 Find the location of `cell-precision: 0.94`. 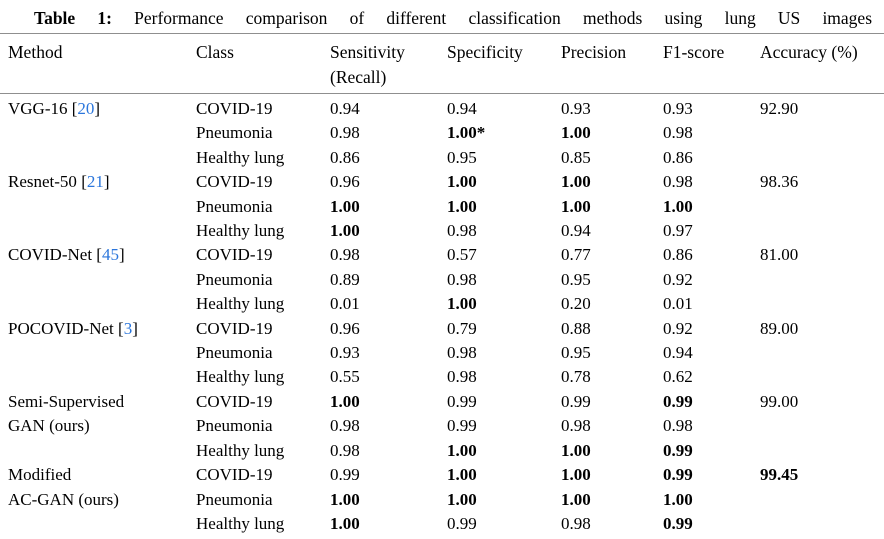

cell-precision: 0.94 is located at coordinates (576, 231).